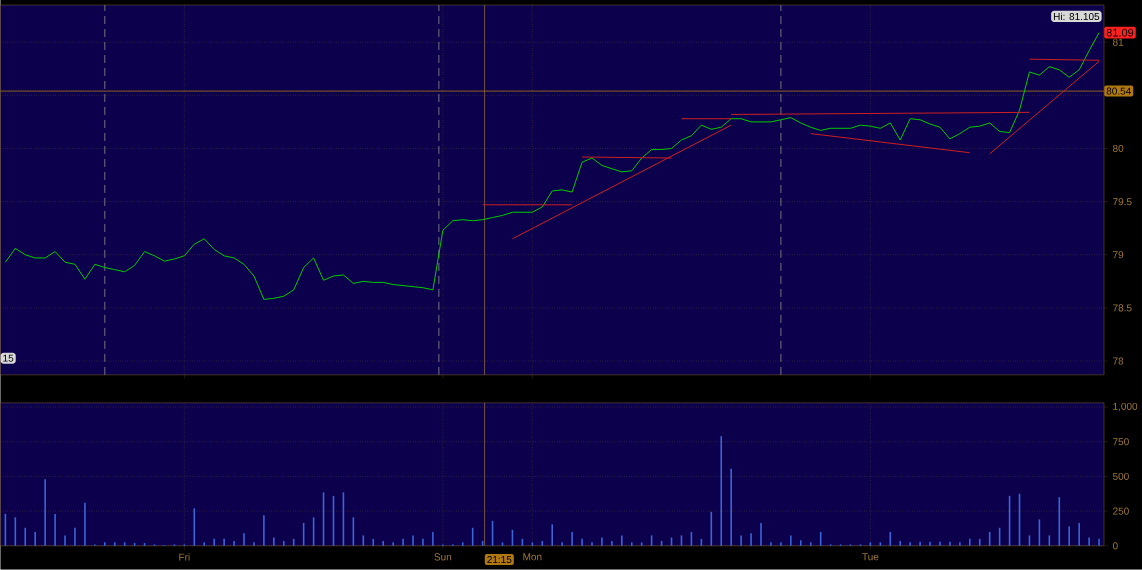 This screenshot has height=570, width=1142. Describe the element at coordinates (1122, 202) in the screenshot. I see `y-tick-label: 79.5` at that location.